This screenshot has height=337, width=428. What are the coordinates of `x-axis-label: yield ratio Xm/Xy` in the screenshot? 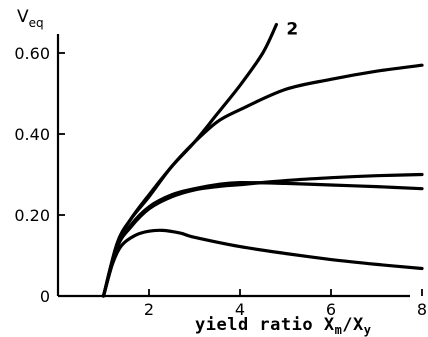 It's located at (283, 326).